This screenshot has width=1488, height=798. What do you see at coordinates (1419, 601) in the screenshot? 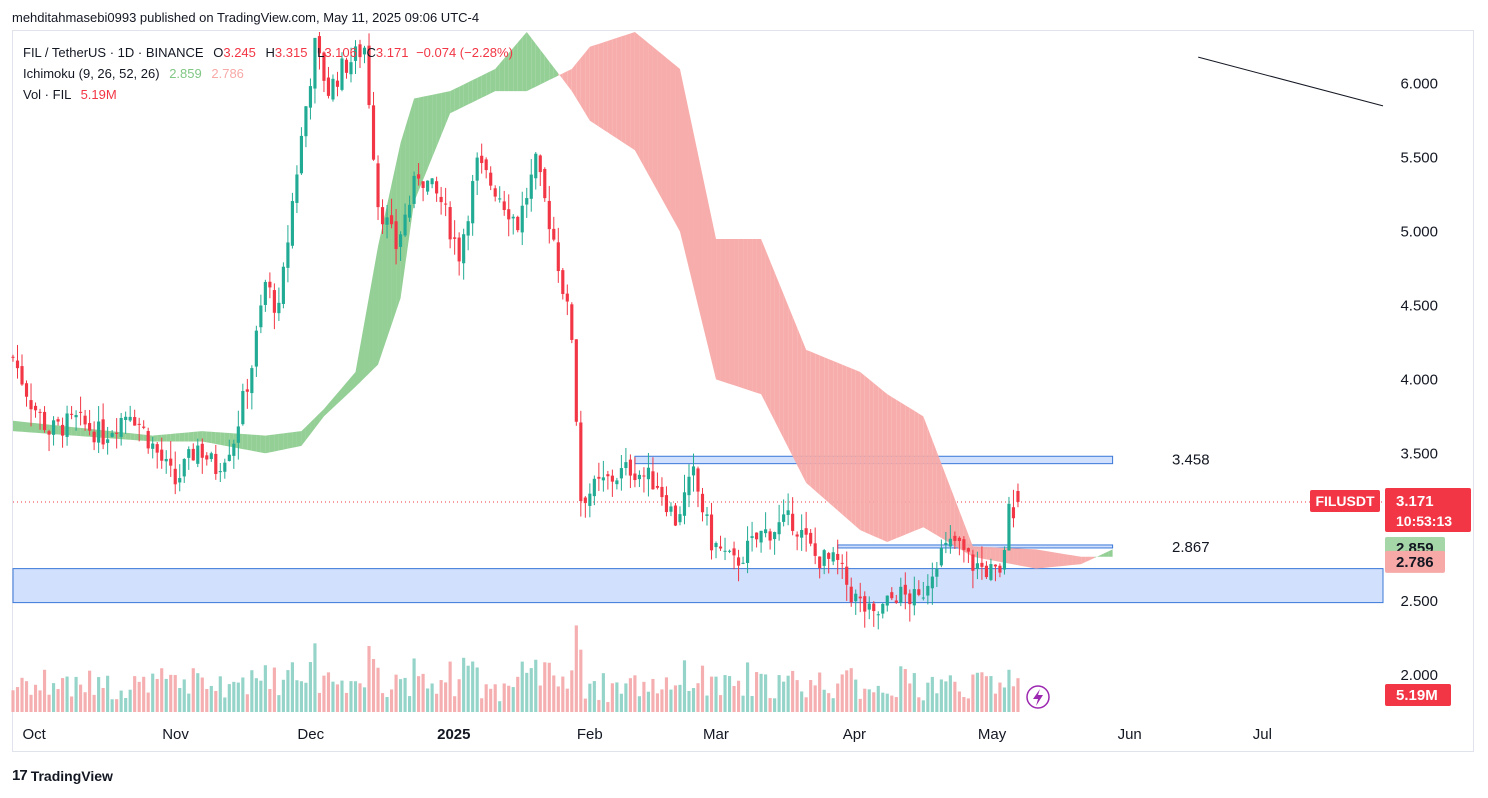
I see `y-tick-label: 2.500` at bounding box center [1419, 601].